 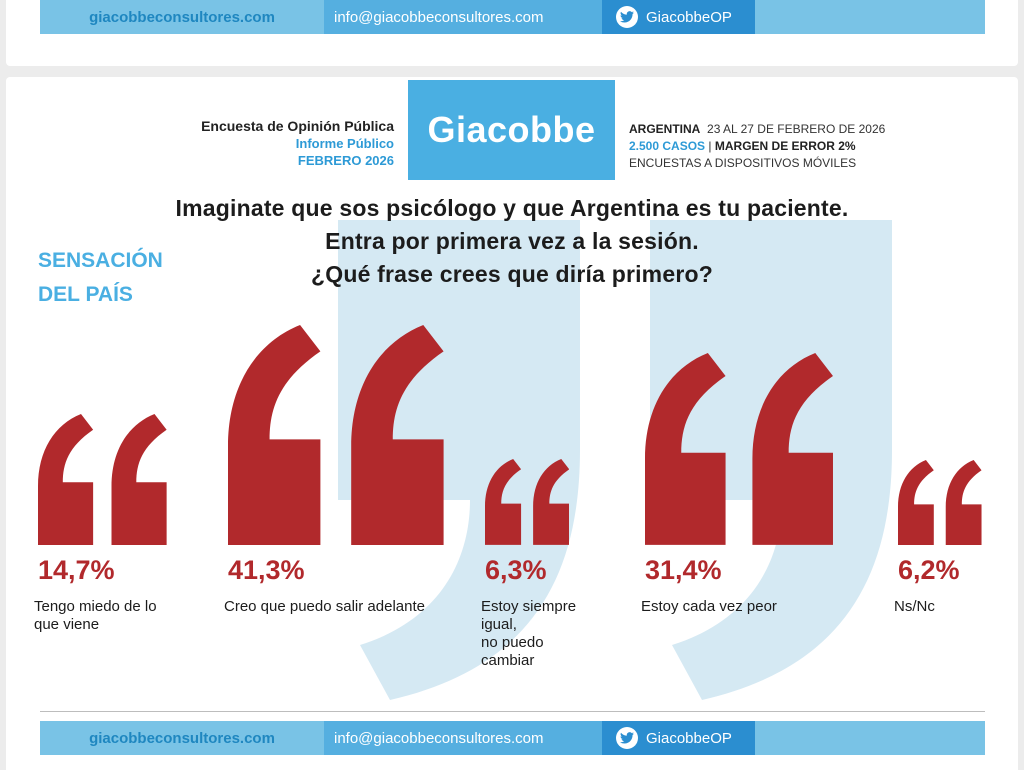 I want to click on value-label: 6,3%, so click(x=516, y=570).